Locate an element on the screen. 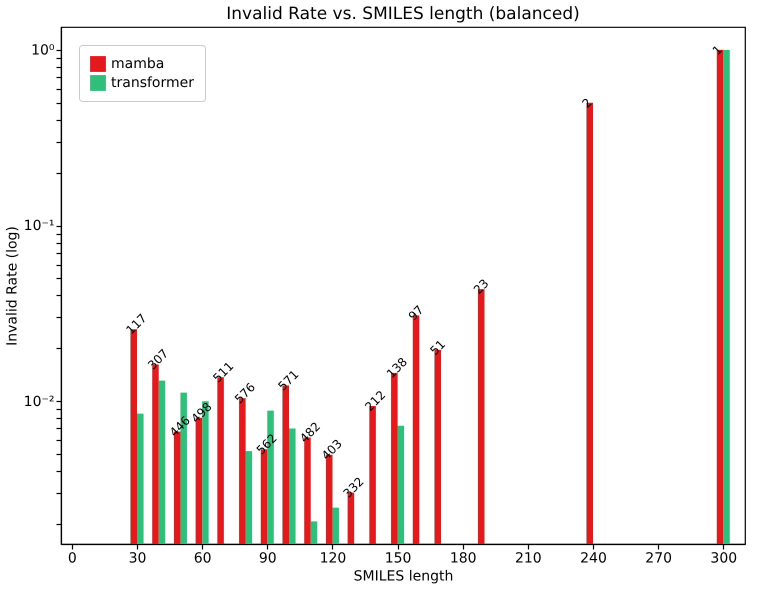 The image size is (783, 616). annotation: 138 is located at coordinates (397, 367).